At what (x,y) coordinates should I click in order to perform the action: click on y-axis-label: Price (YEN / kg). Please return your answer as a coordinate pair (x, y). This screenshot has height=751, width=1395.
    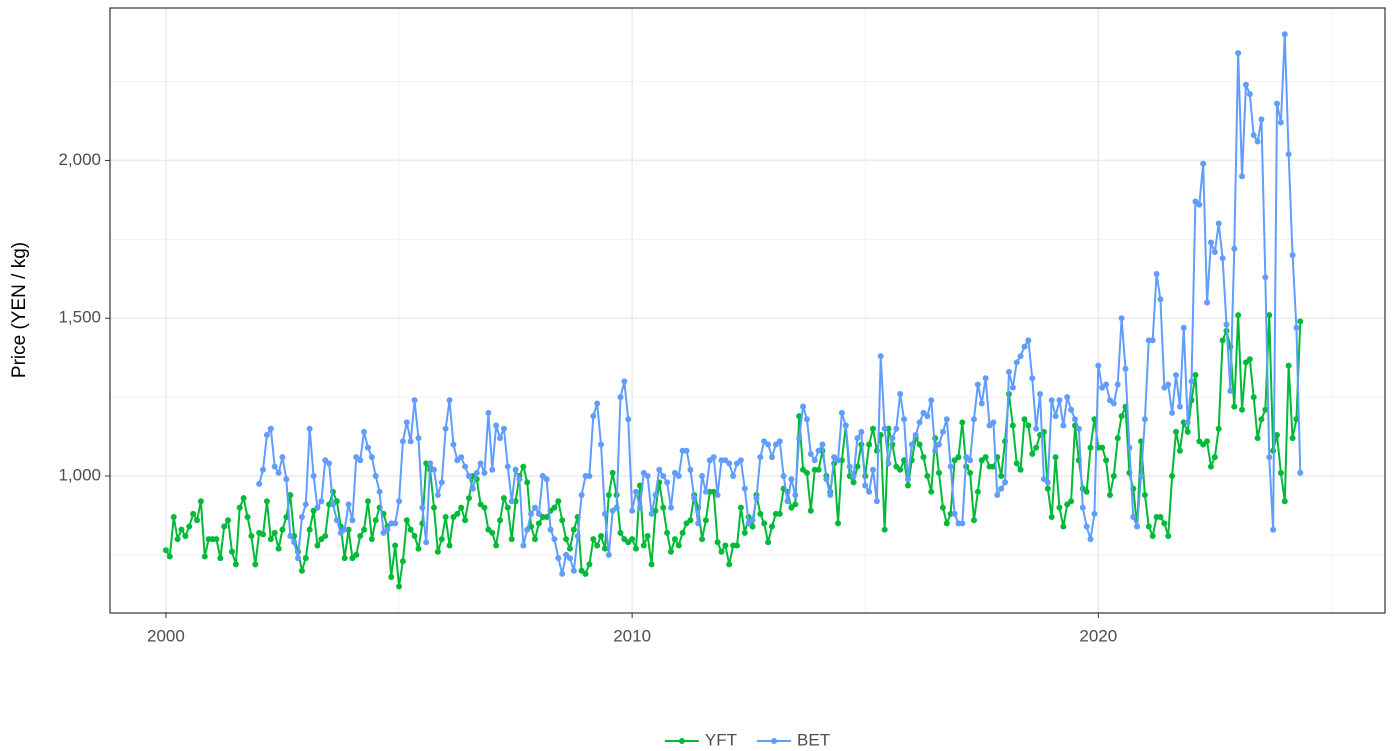
    Looking at the image, I should click on (19, 310).